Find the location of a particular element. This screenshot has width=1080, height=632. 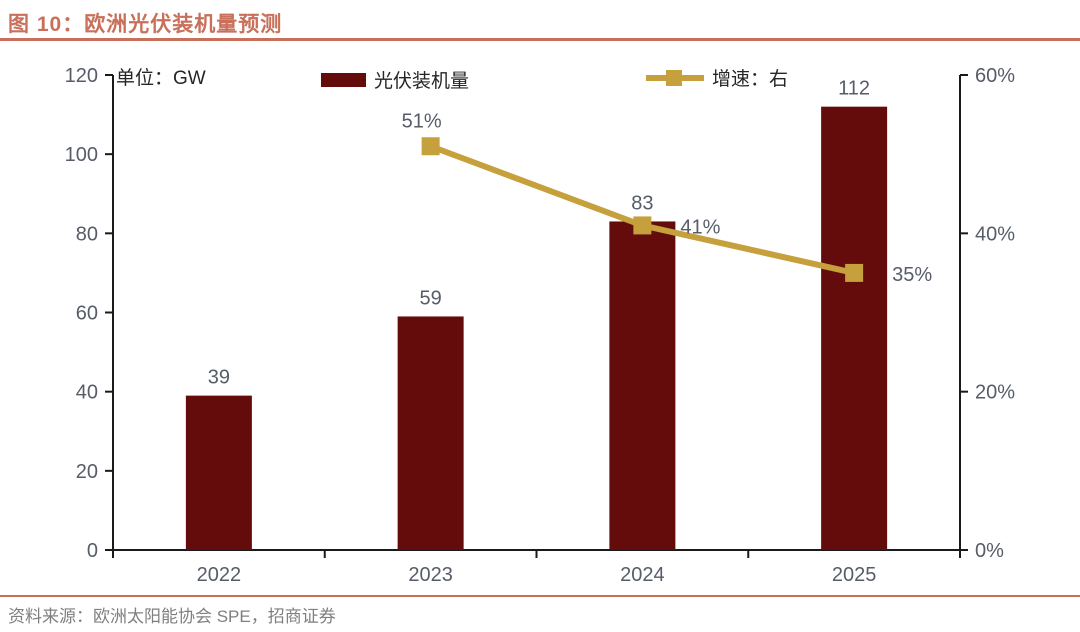

figure-title: 图 10：欧洲光伏装机量预测 is located at coordinates (145, 24).